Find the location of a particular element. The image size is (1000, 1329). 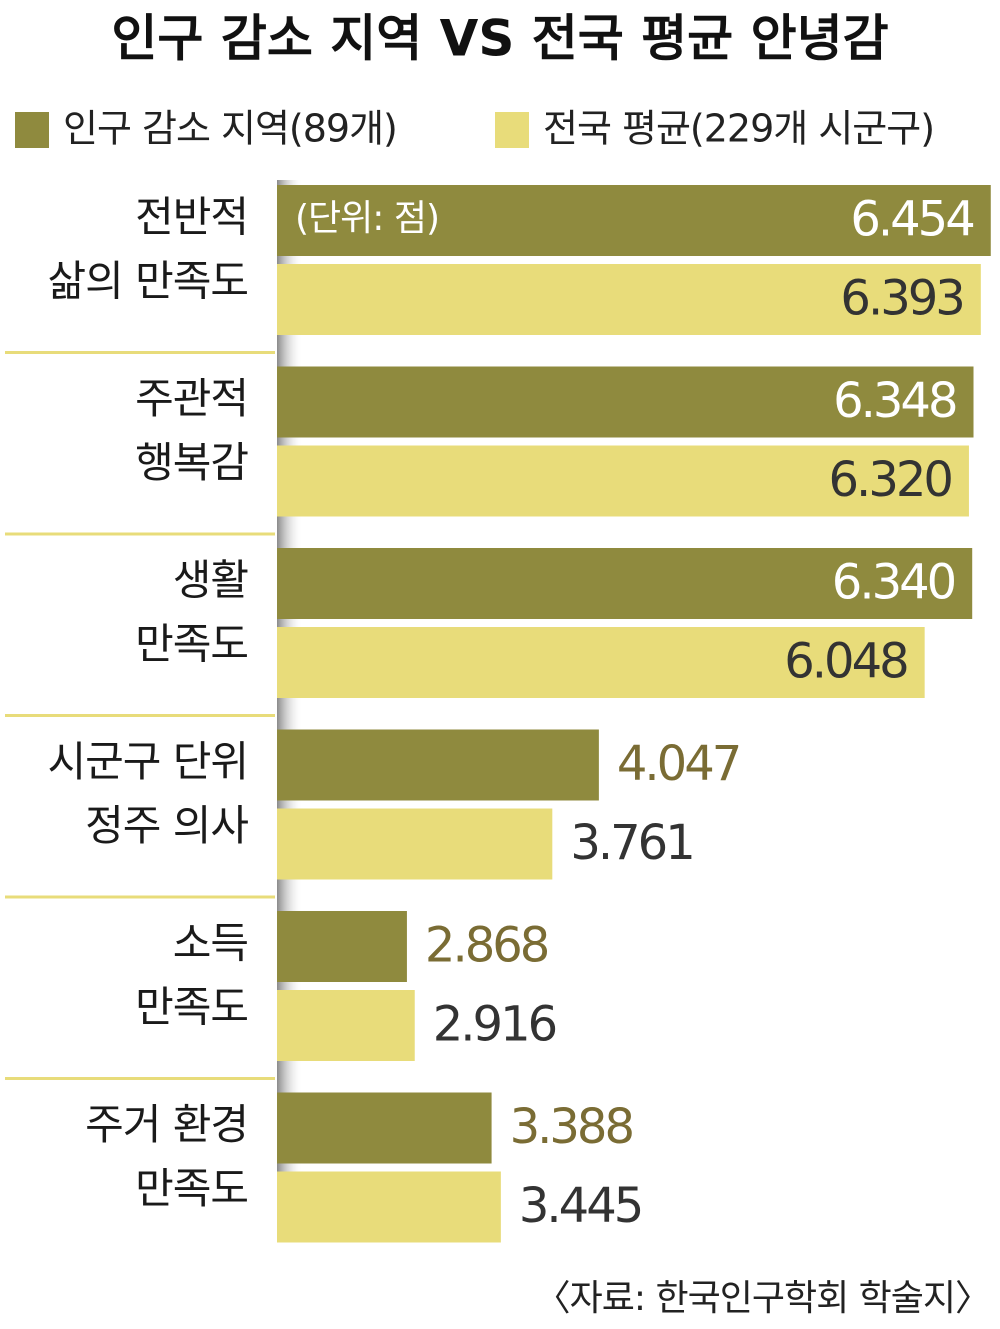

value-label: 2.916 is located at coordinates (494, 1025).